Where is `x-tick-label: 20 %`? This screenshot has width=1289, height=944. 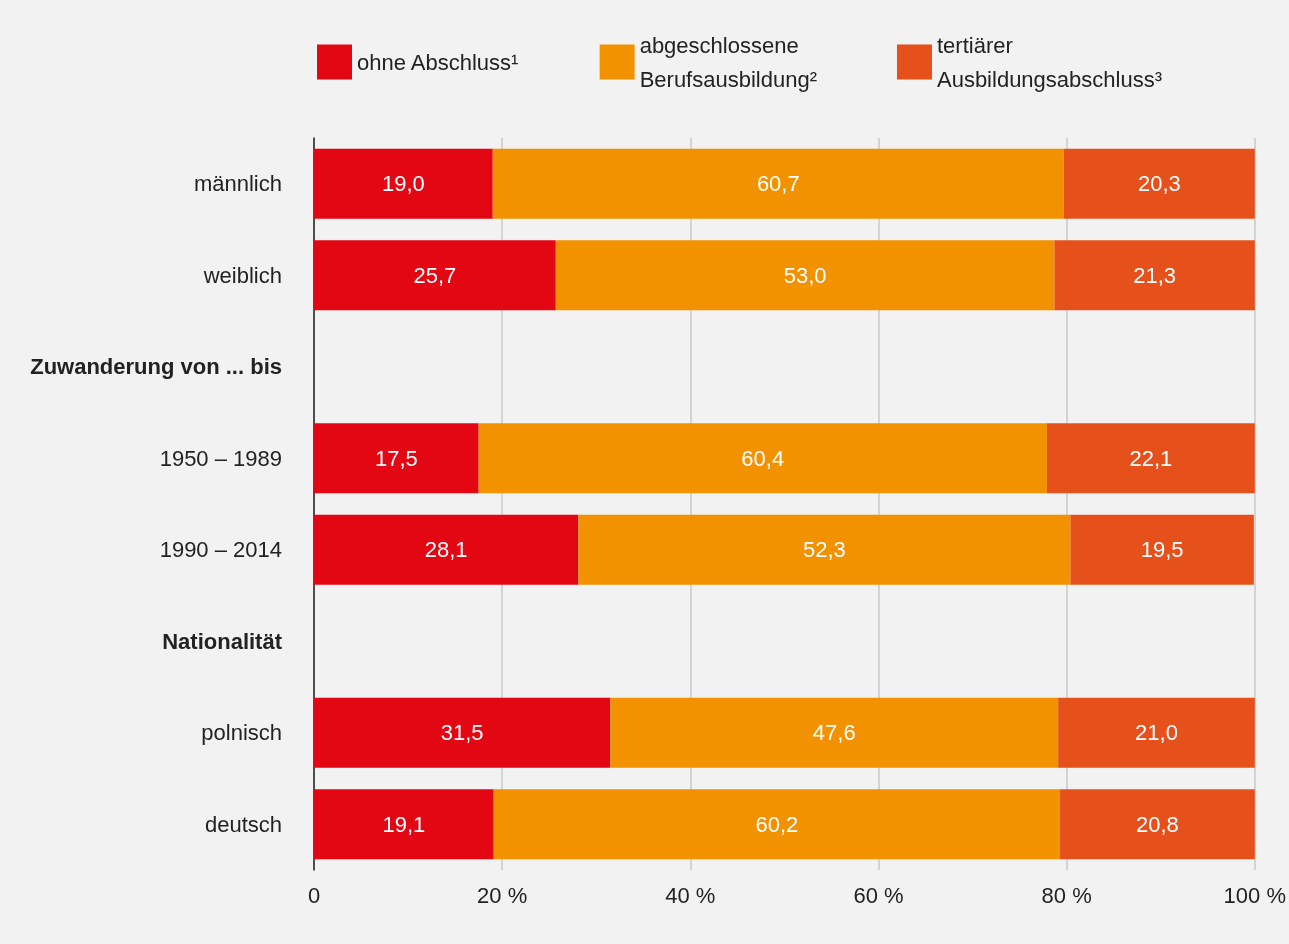 x-tick-label: 20 % is located at coordinates (502, 895).